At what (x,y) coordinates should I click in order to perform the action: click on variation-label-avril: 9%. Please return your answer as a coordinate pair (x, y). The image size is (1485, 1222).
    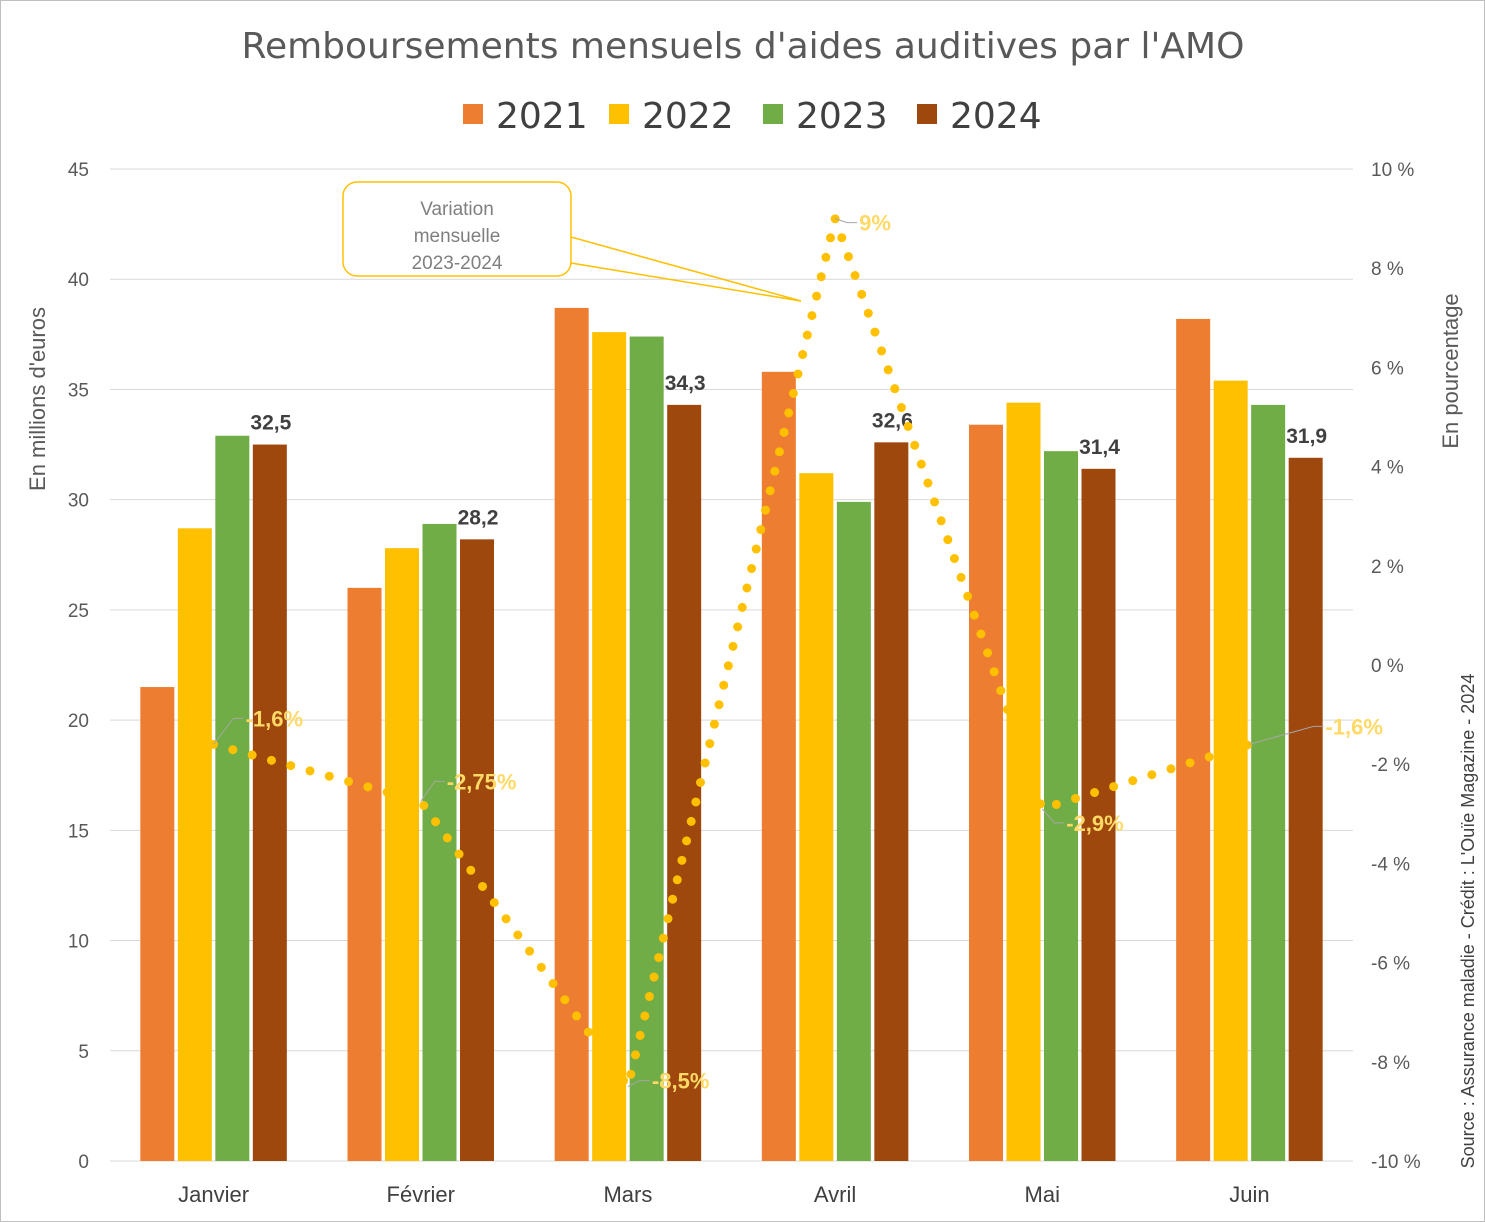
    Looking at the image, I should click on (875, 223).